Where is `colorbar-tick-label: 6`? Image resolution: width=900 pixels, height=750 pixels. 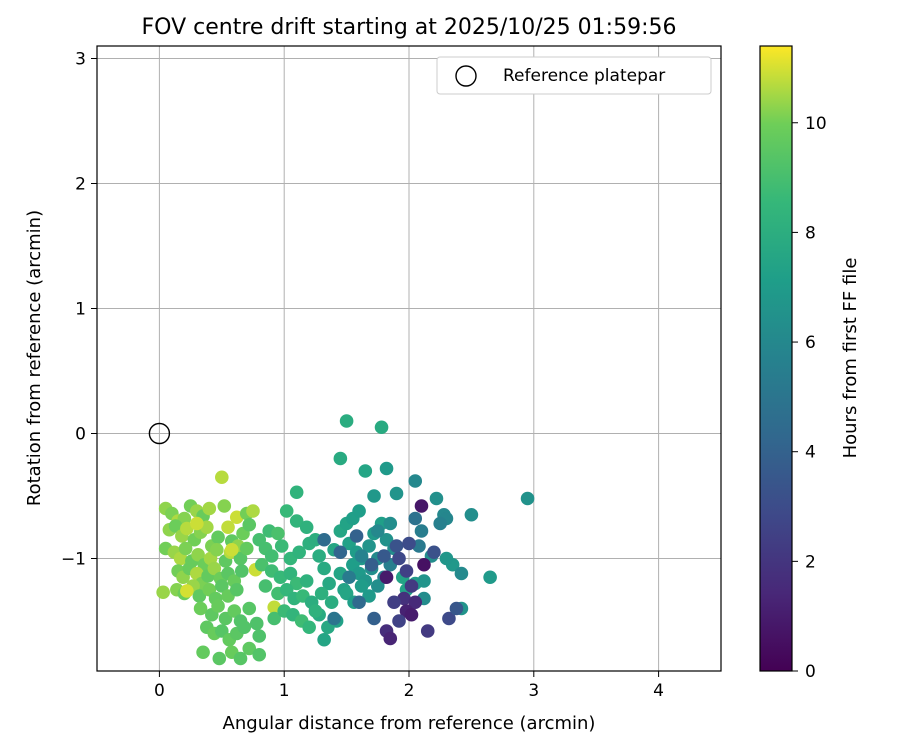 colorbar-tick-label: 6 is located at coordinates (810, 343).